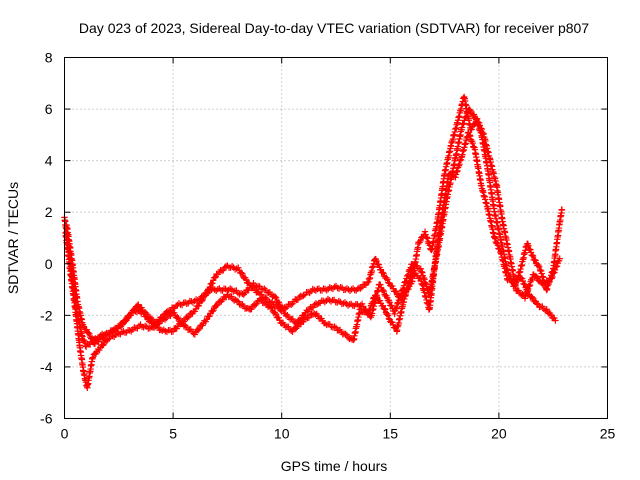 The height and width of the screenshot is (480, 640). What do you see at coordinates (13, 238) in the screenshot?
I see `y-axis-label: SDTVAR / TECUs` at bounding box center [13, 238].